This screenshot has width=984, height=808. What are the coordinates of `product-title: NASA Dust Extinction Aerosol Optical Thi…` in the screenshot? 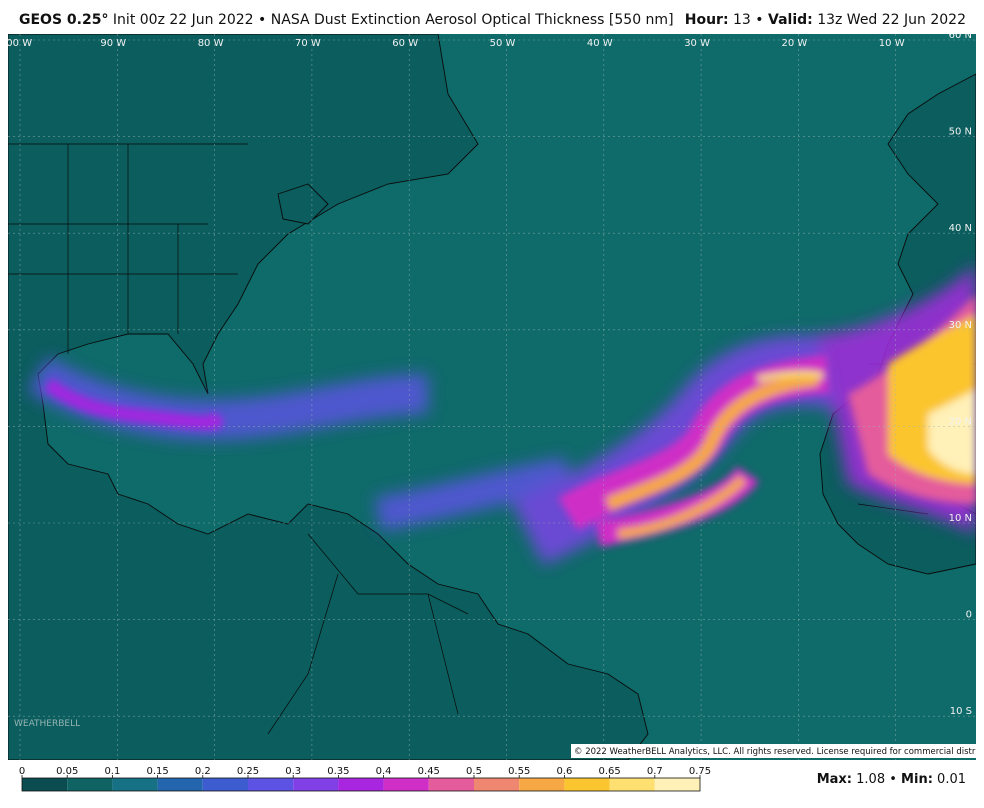 It's located at (472, 20).